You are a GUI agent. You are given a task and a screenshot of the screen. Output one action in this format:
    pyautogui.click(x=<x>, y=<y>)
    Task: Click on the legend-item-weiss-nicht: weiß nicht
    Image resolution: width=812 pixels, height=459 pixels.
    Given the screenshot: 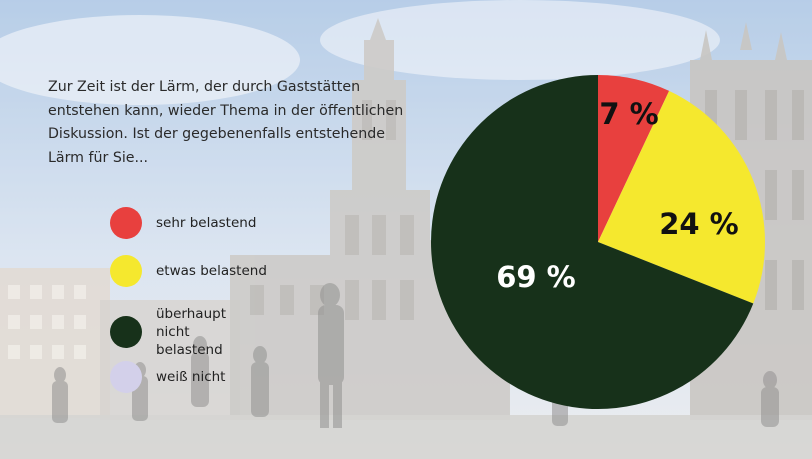 What is the action you would take?
    pyautogui.click(x=167, y=377)
    